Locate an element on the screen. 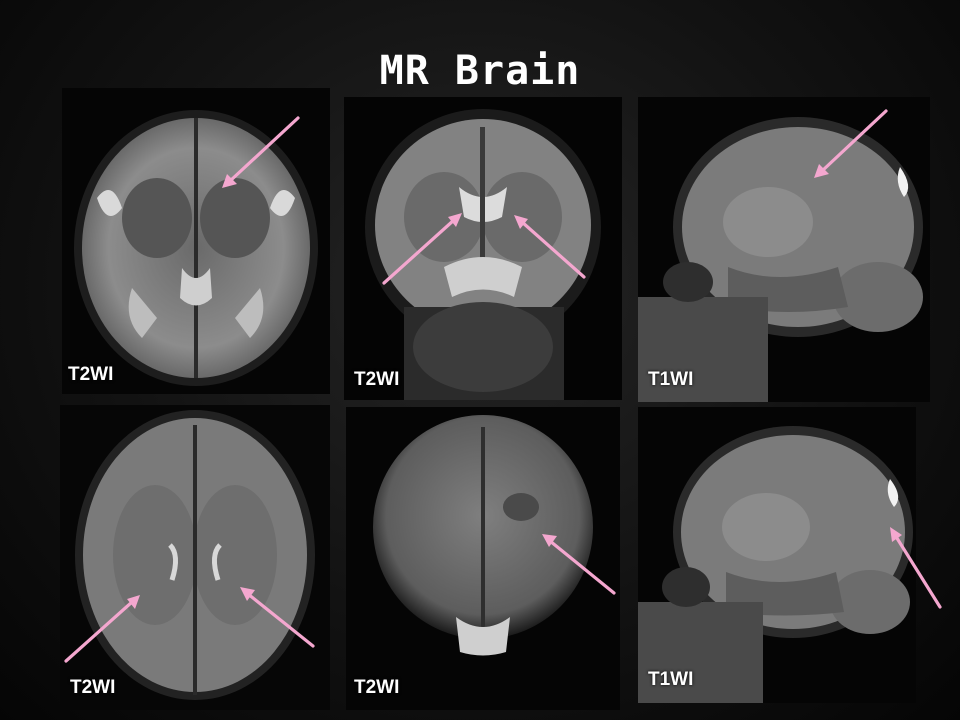  mri-panel-bottom-middle: T2WI is located at coordinates (483, 558).